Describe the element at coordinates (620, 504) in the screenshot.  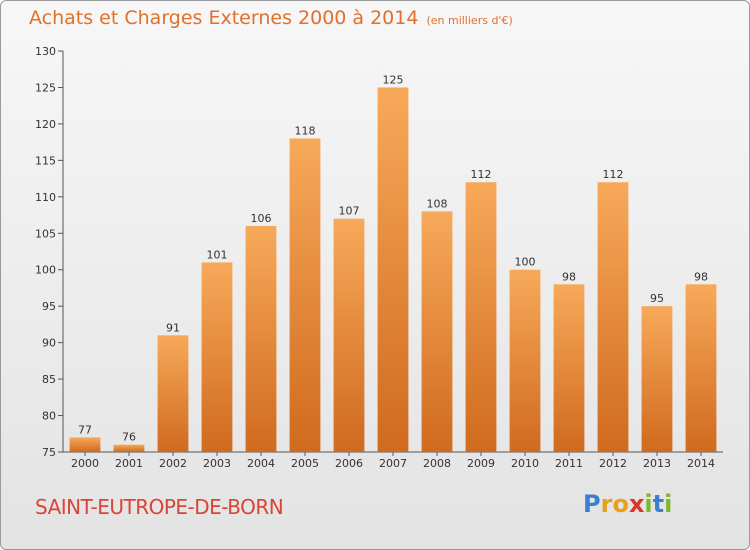
I see `logo-letter: o` at that location.